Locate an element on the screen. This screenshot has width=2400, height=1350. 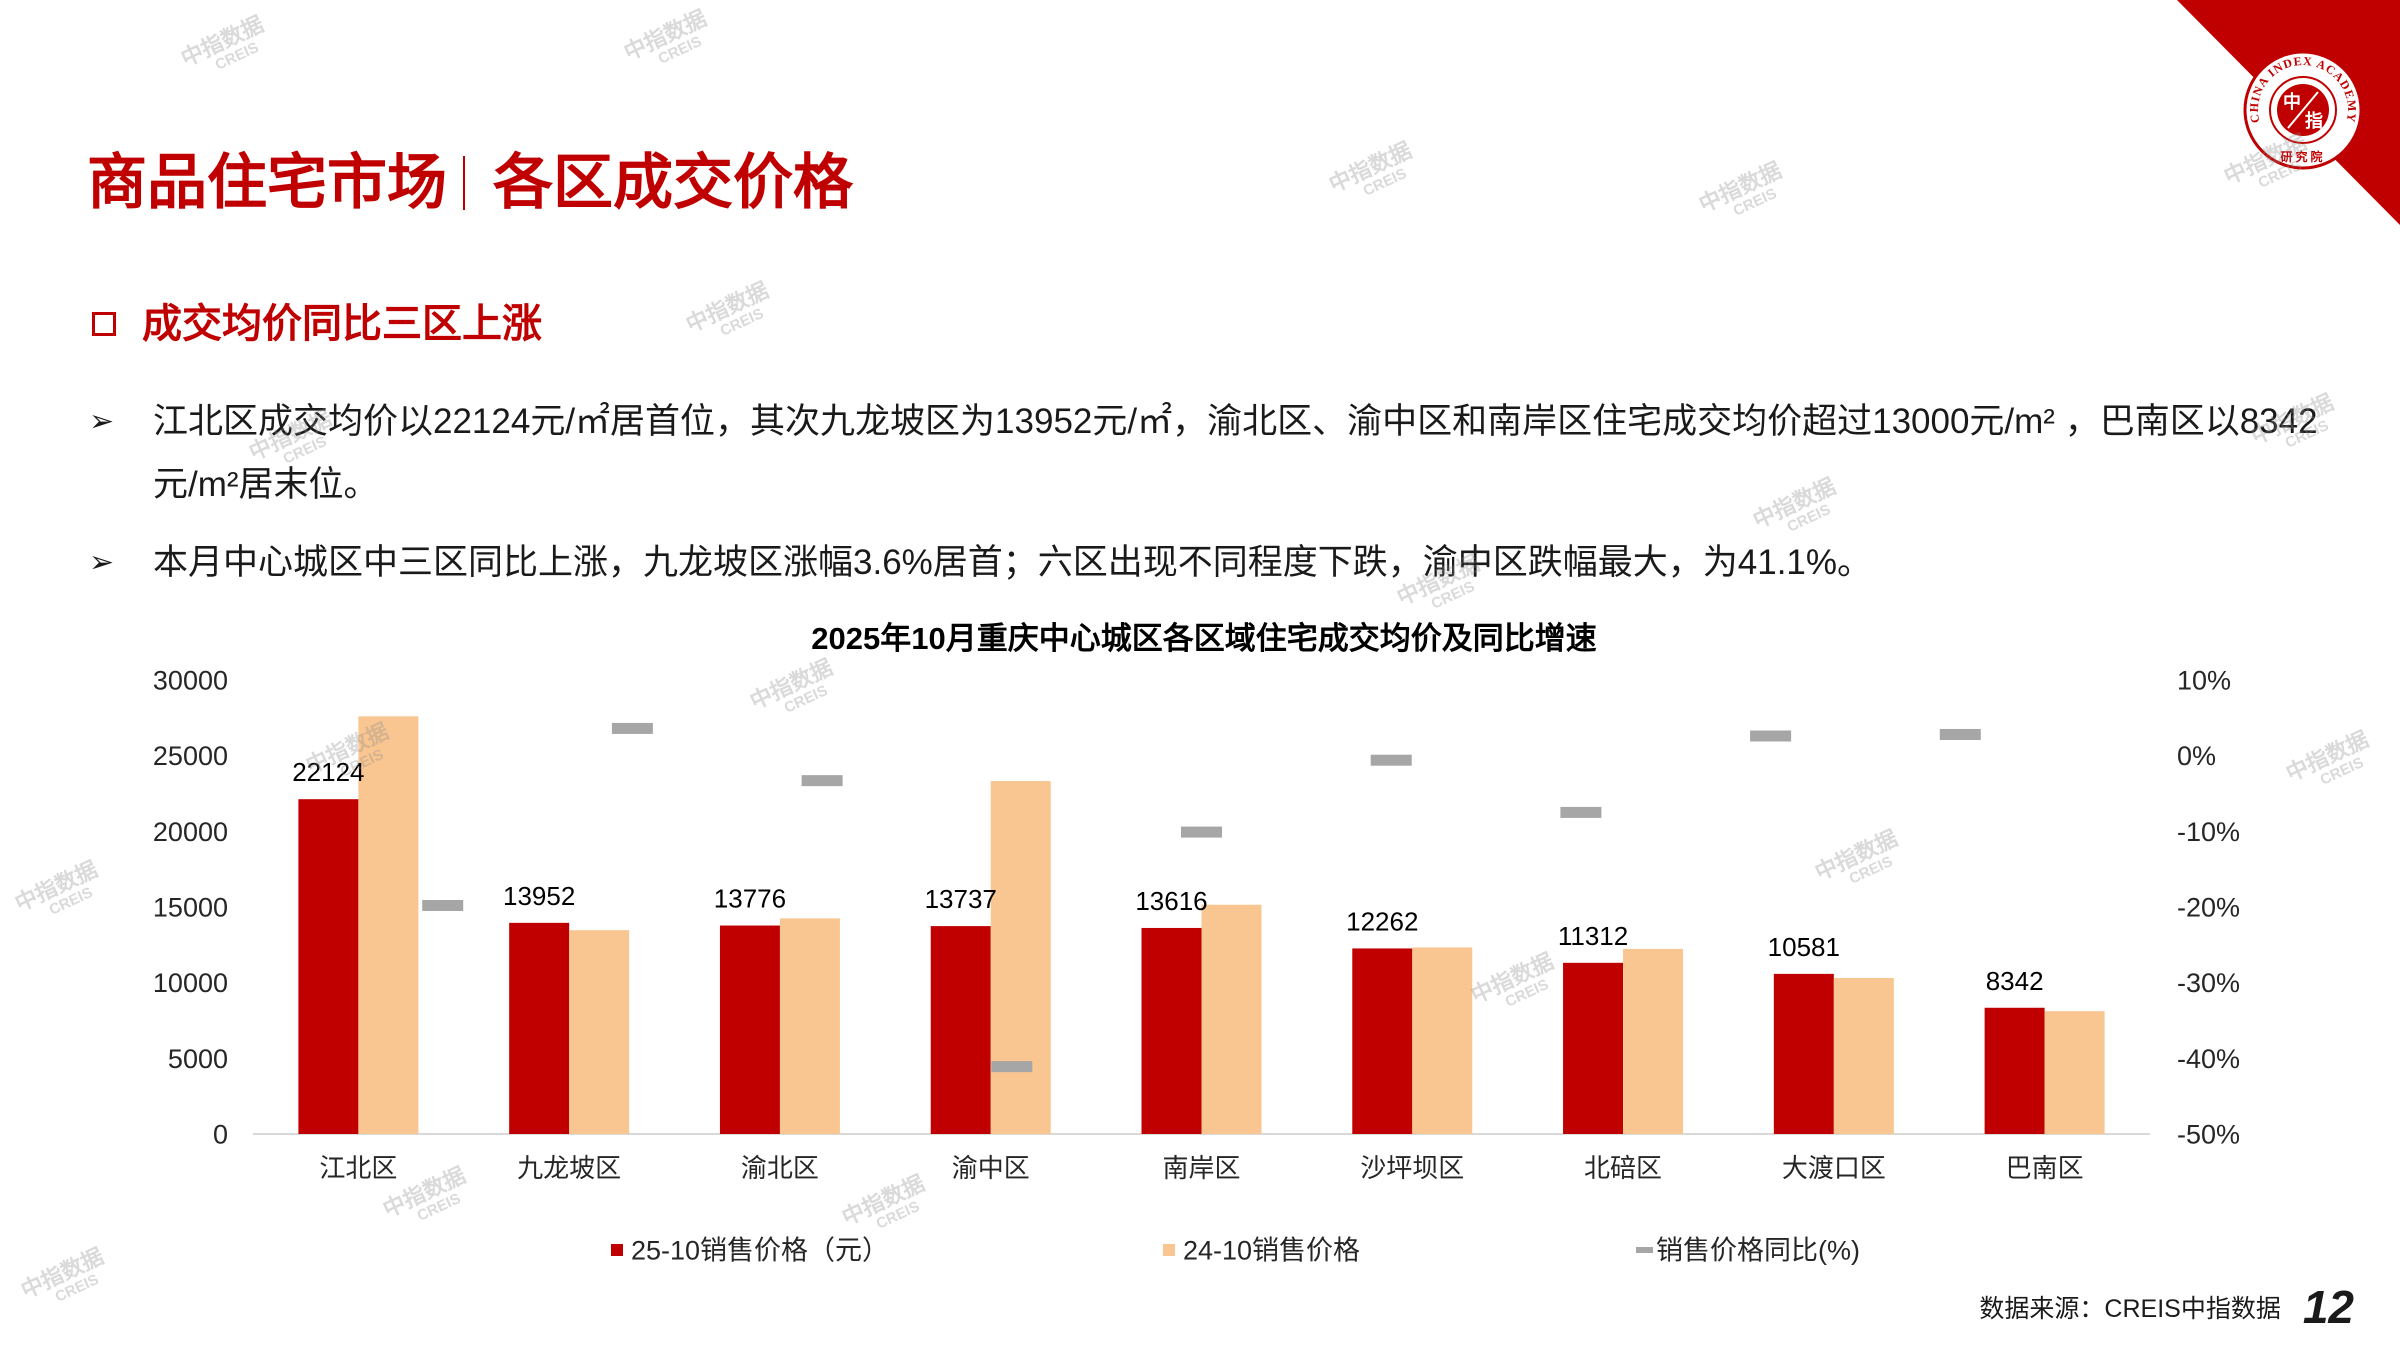
chart-title: 2025年10月重庆中心城区各区域住宅成交均价及同比增速 is located at coordinates (1203, 638).